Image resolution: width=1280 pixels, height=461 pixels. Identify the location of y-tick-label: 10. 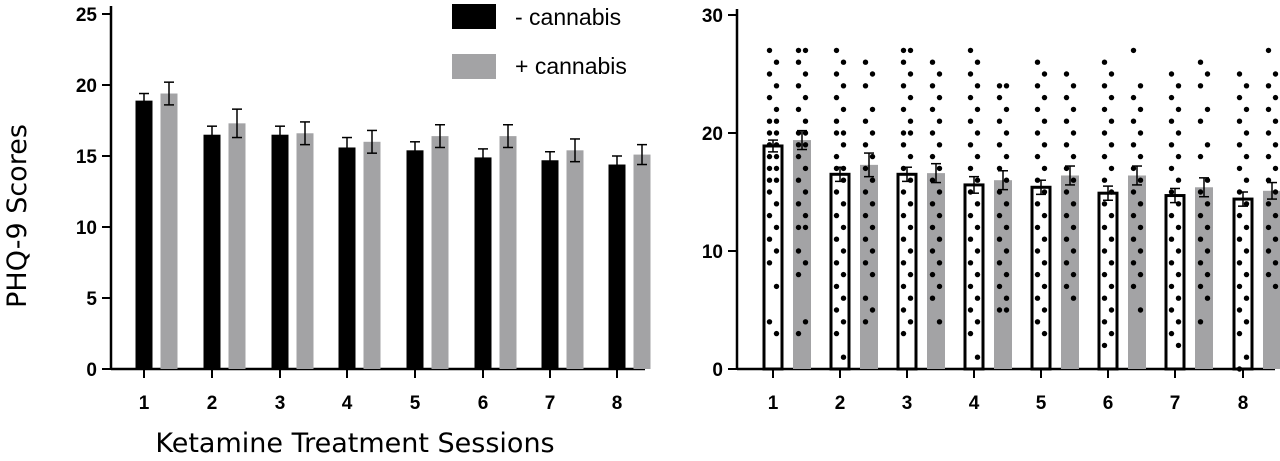
(86, 228).